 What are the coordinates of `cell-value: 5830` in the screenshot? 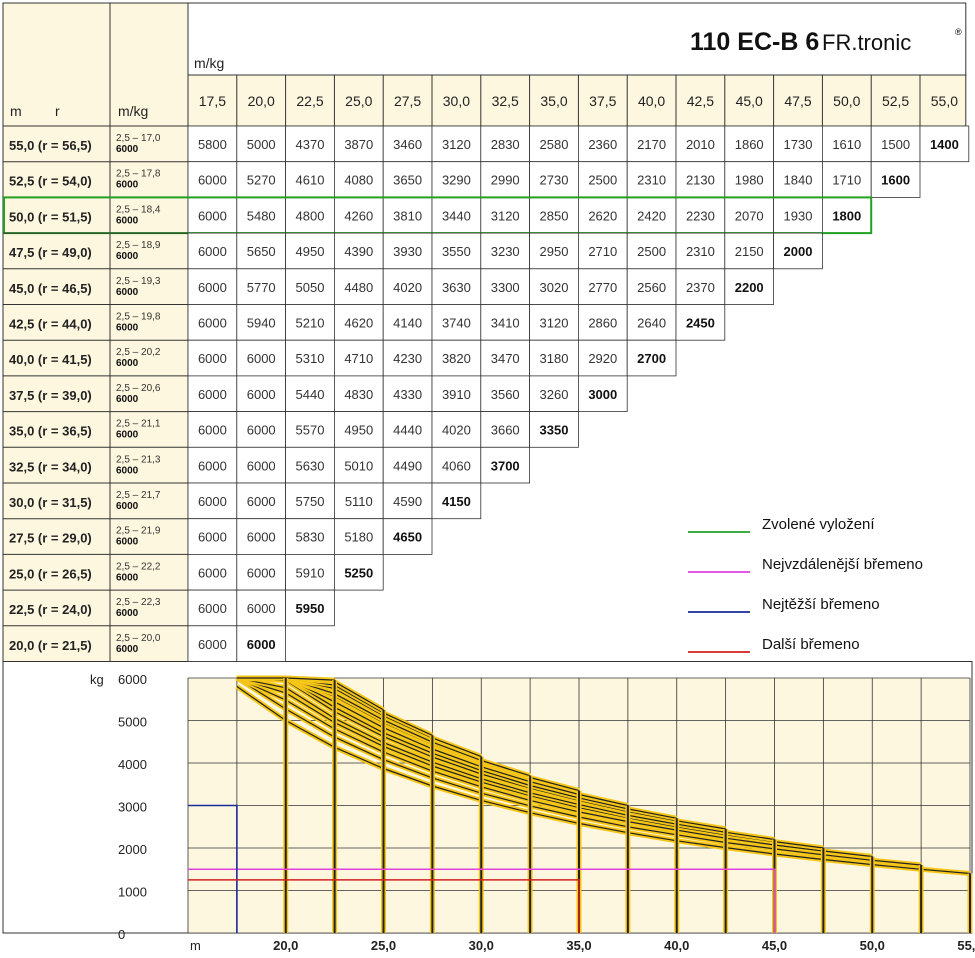 It's located at (310, 537).